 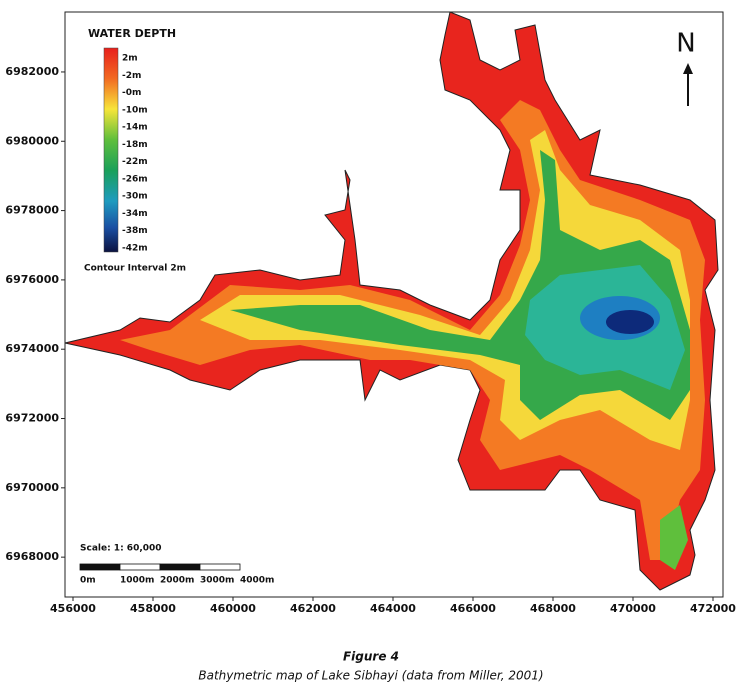 I want to click on y-tick-label: 6970000, so click(x=32, y=487).